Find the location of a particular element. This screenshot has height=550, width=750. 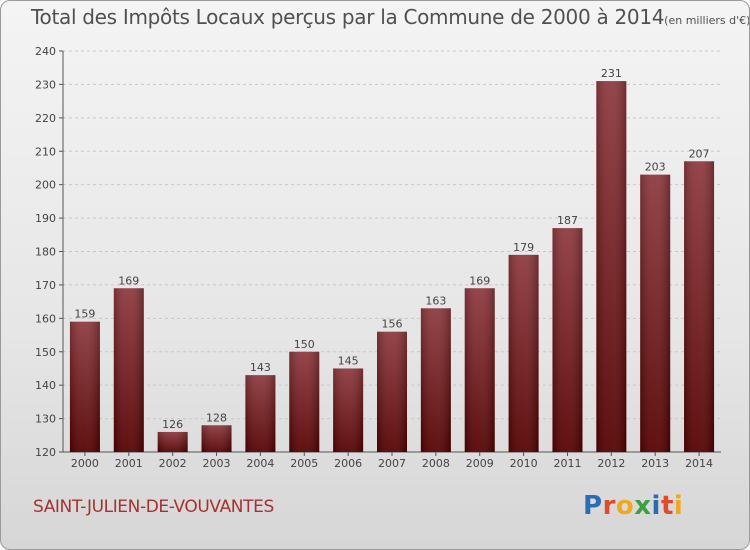

y-tick-label: 170 is located at coordinates (45, 285).